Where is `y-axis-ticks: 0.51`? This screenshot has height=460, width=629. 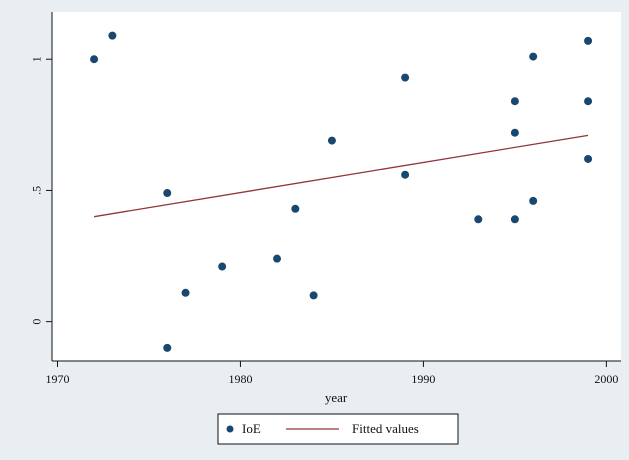 y-axis-ticks: 0.51 is located at coordinates (41, 190).